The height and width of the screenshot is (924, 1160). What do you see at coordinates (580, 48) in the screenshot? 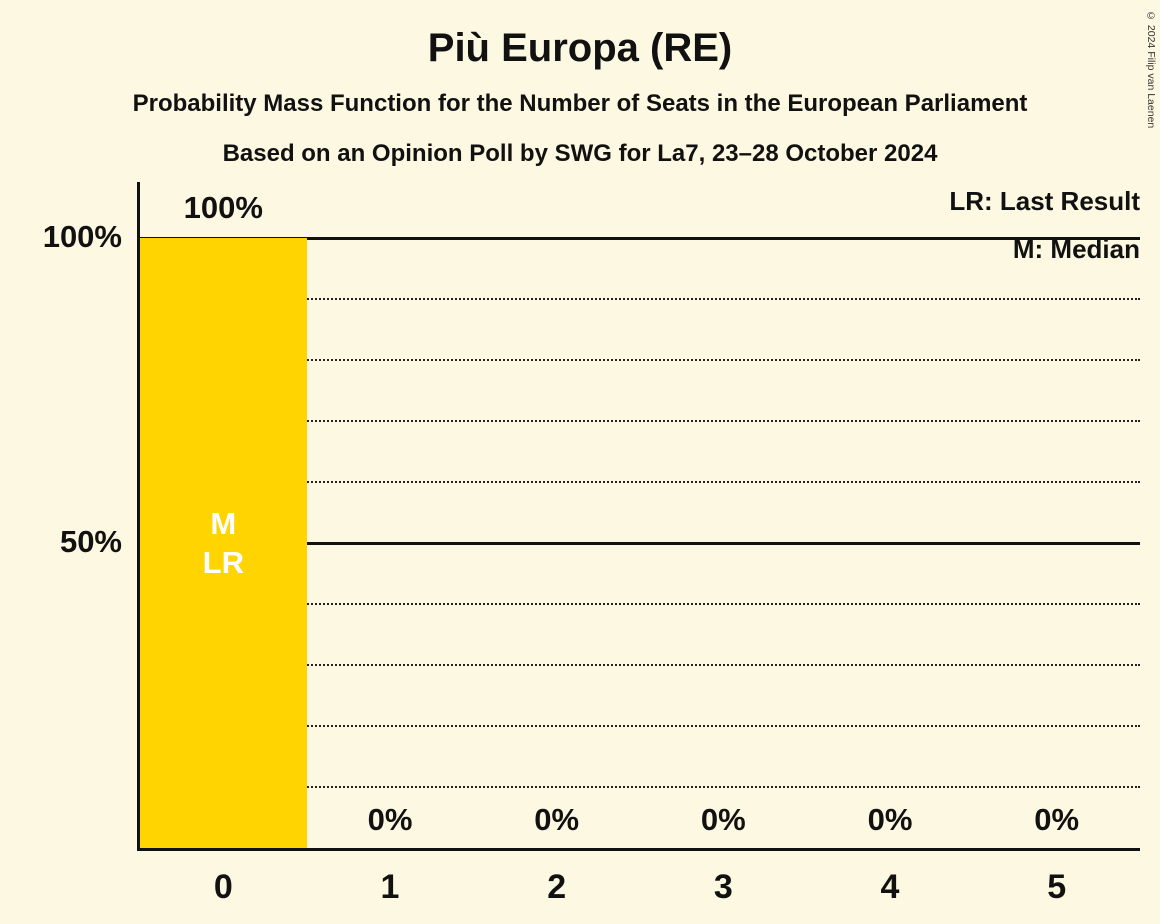
I see `chart-title: Più Europa (RE)` at bounding box center [580, 48].